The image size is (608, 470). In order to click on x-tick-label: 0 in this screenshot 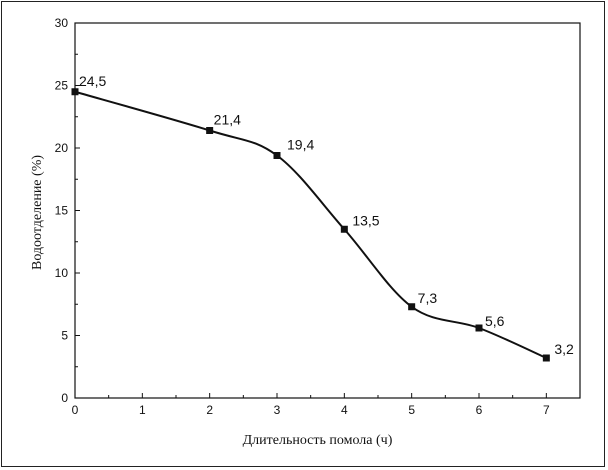, I will do `click(75, 410)`.